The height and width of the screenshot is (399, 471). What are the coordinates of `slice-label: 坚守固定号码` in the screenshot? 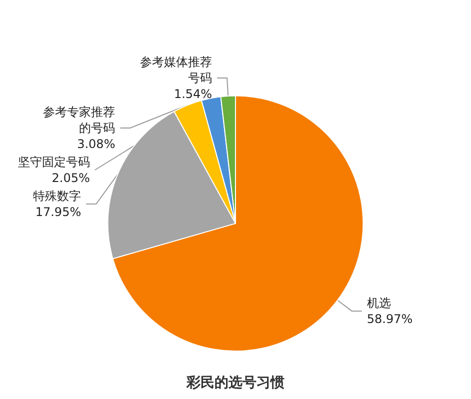 It's located at (54, 162).